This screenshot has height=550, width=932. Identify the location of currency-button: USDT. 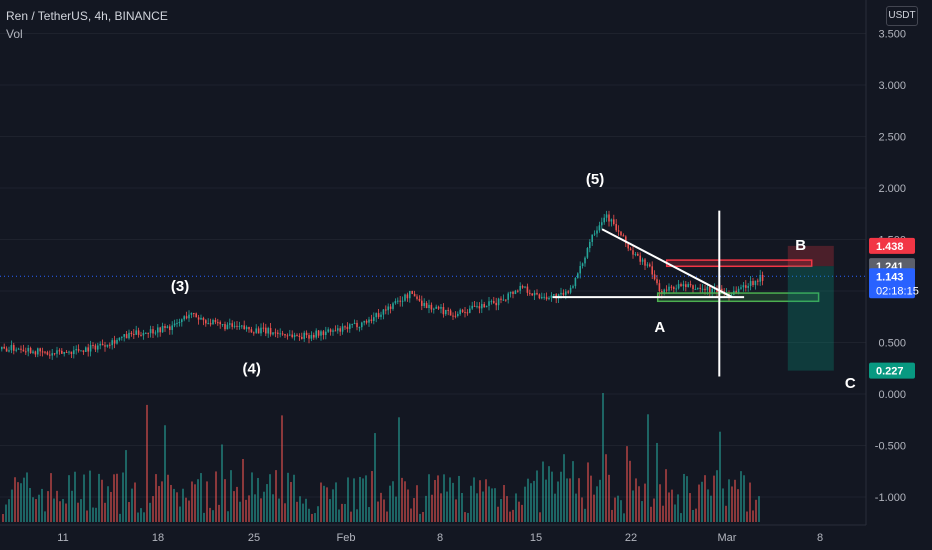
(902, 16).